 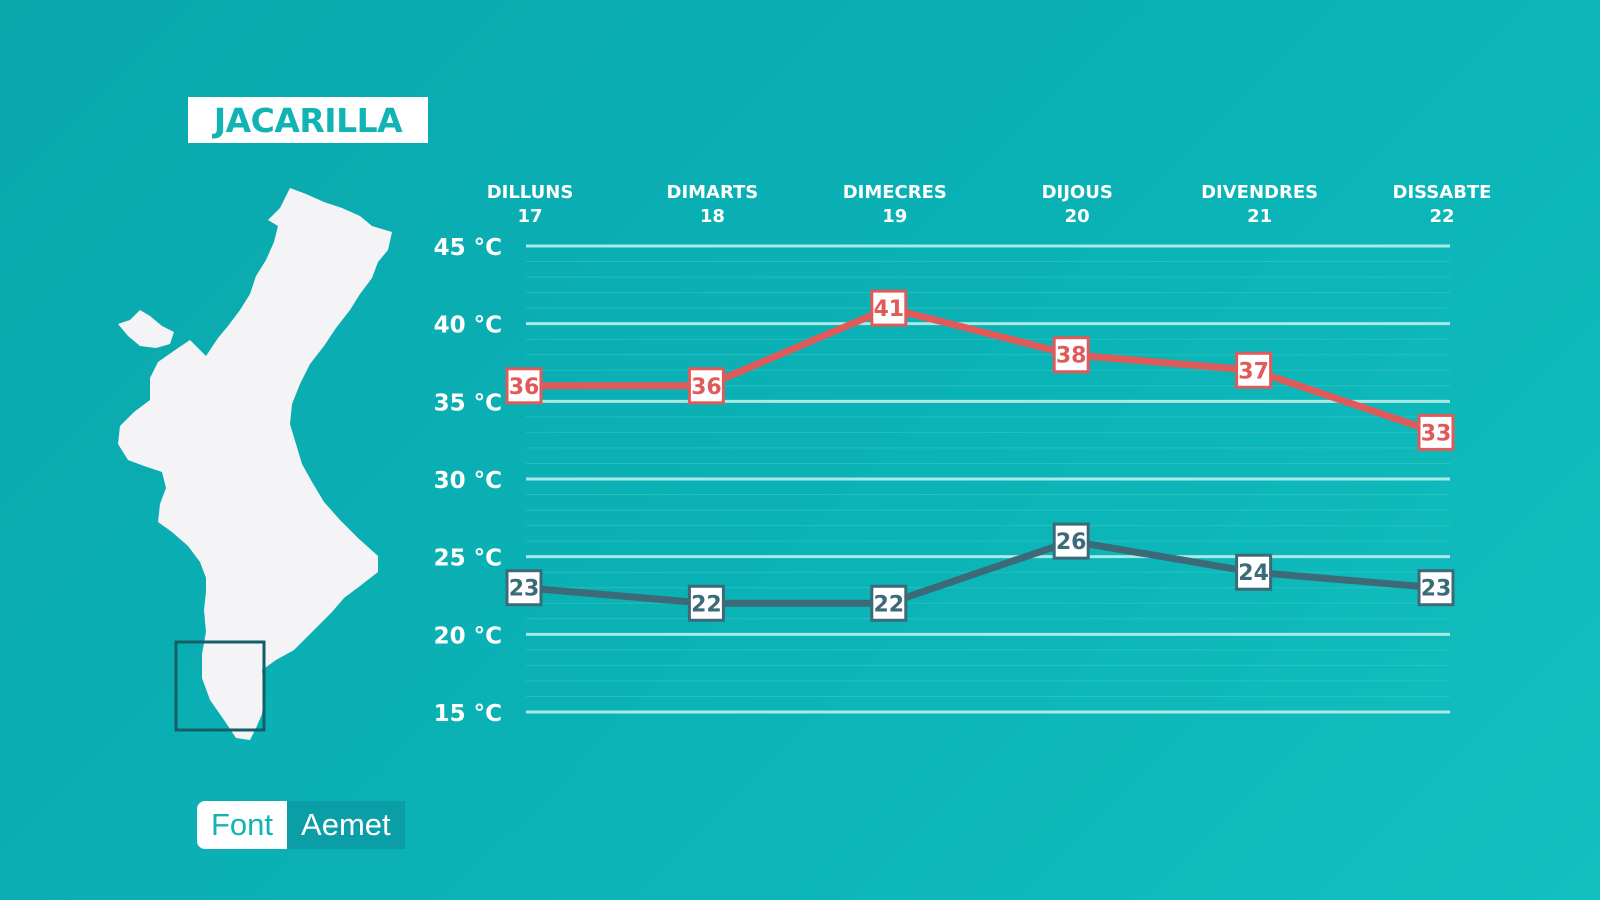 I want to click on data-label: 38, so click(x=1071, y=356).